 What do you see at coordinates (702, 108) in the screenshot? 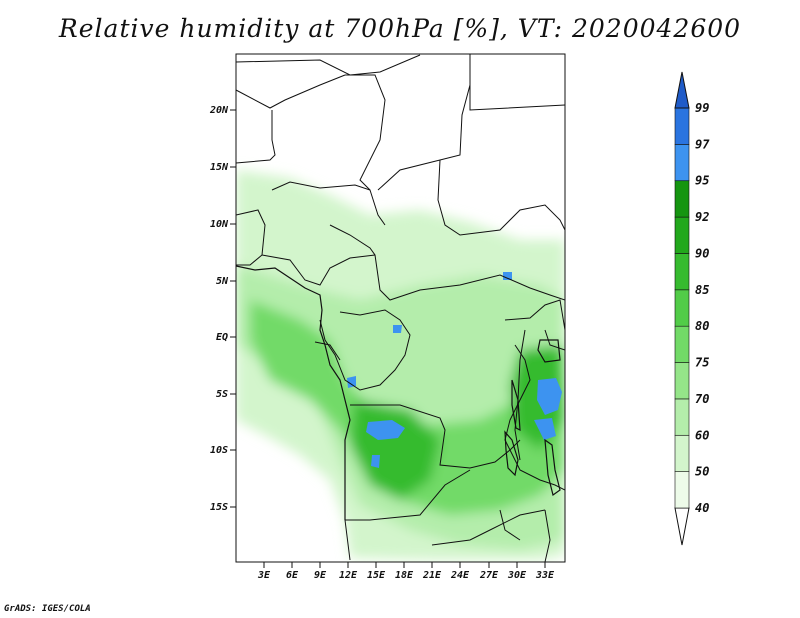
I see `colorbar-label: 99` at bounding box center [702, 108].